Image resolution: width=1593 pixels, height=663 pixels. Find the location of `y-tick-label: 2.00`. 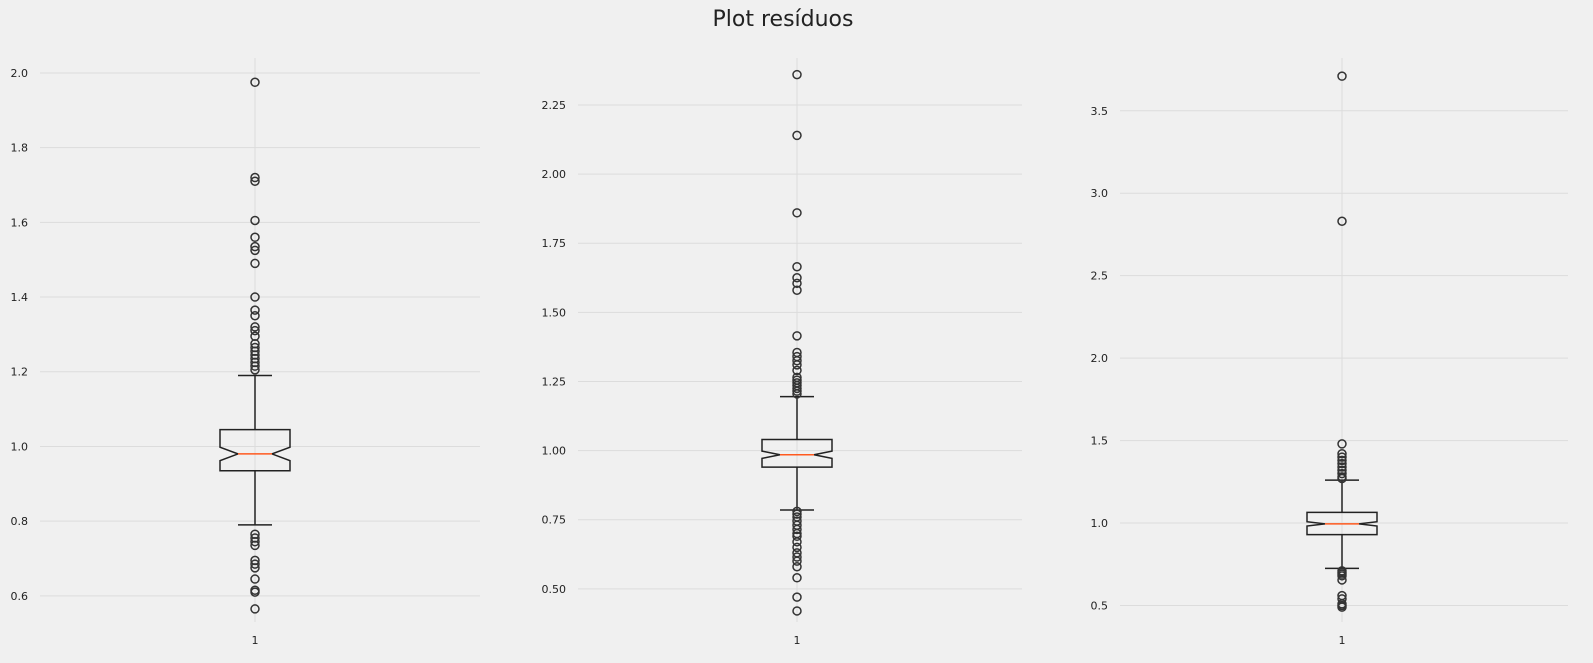

y-tick-label: 2.00 is located at coordinates (554, 174).